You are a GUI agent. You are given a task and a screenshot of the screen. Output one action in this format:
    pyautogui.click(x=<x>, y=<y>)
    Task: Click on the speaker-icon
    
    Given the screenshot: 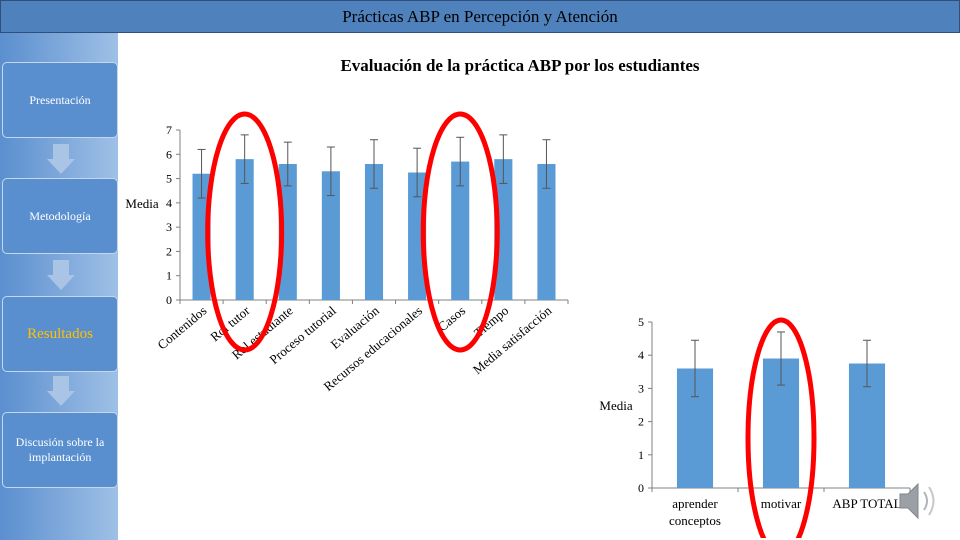 What is the action you would take?
    pyautogui.click(x=923, y=501)
    